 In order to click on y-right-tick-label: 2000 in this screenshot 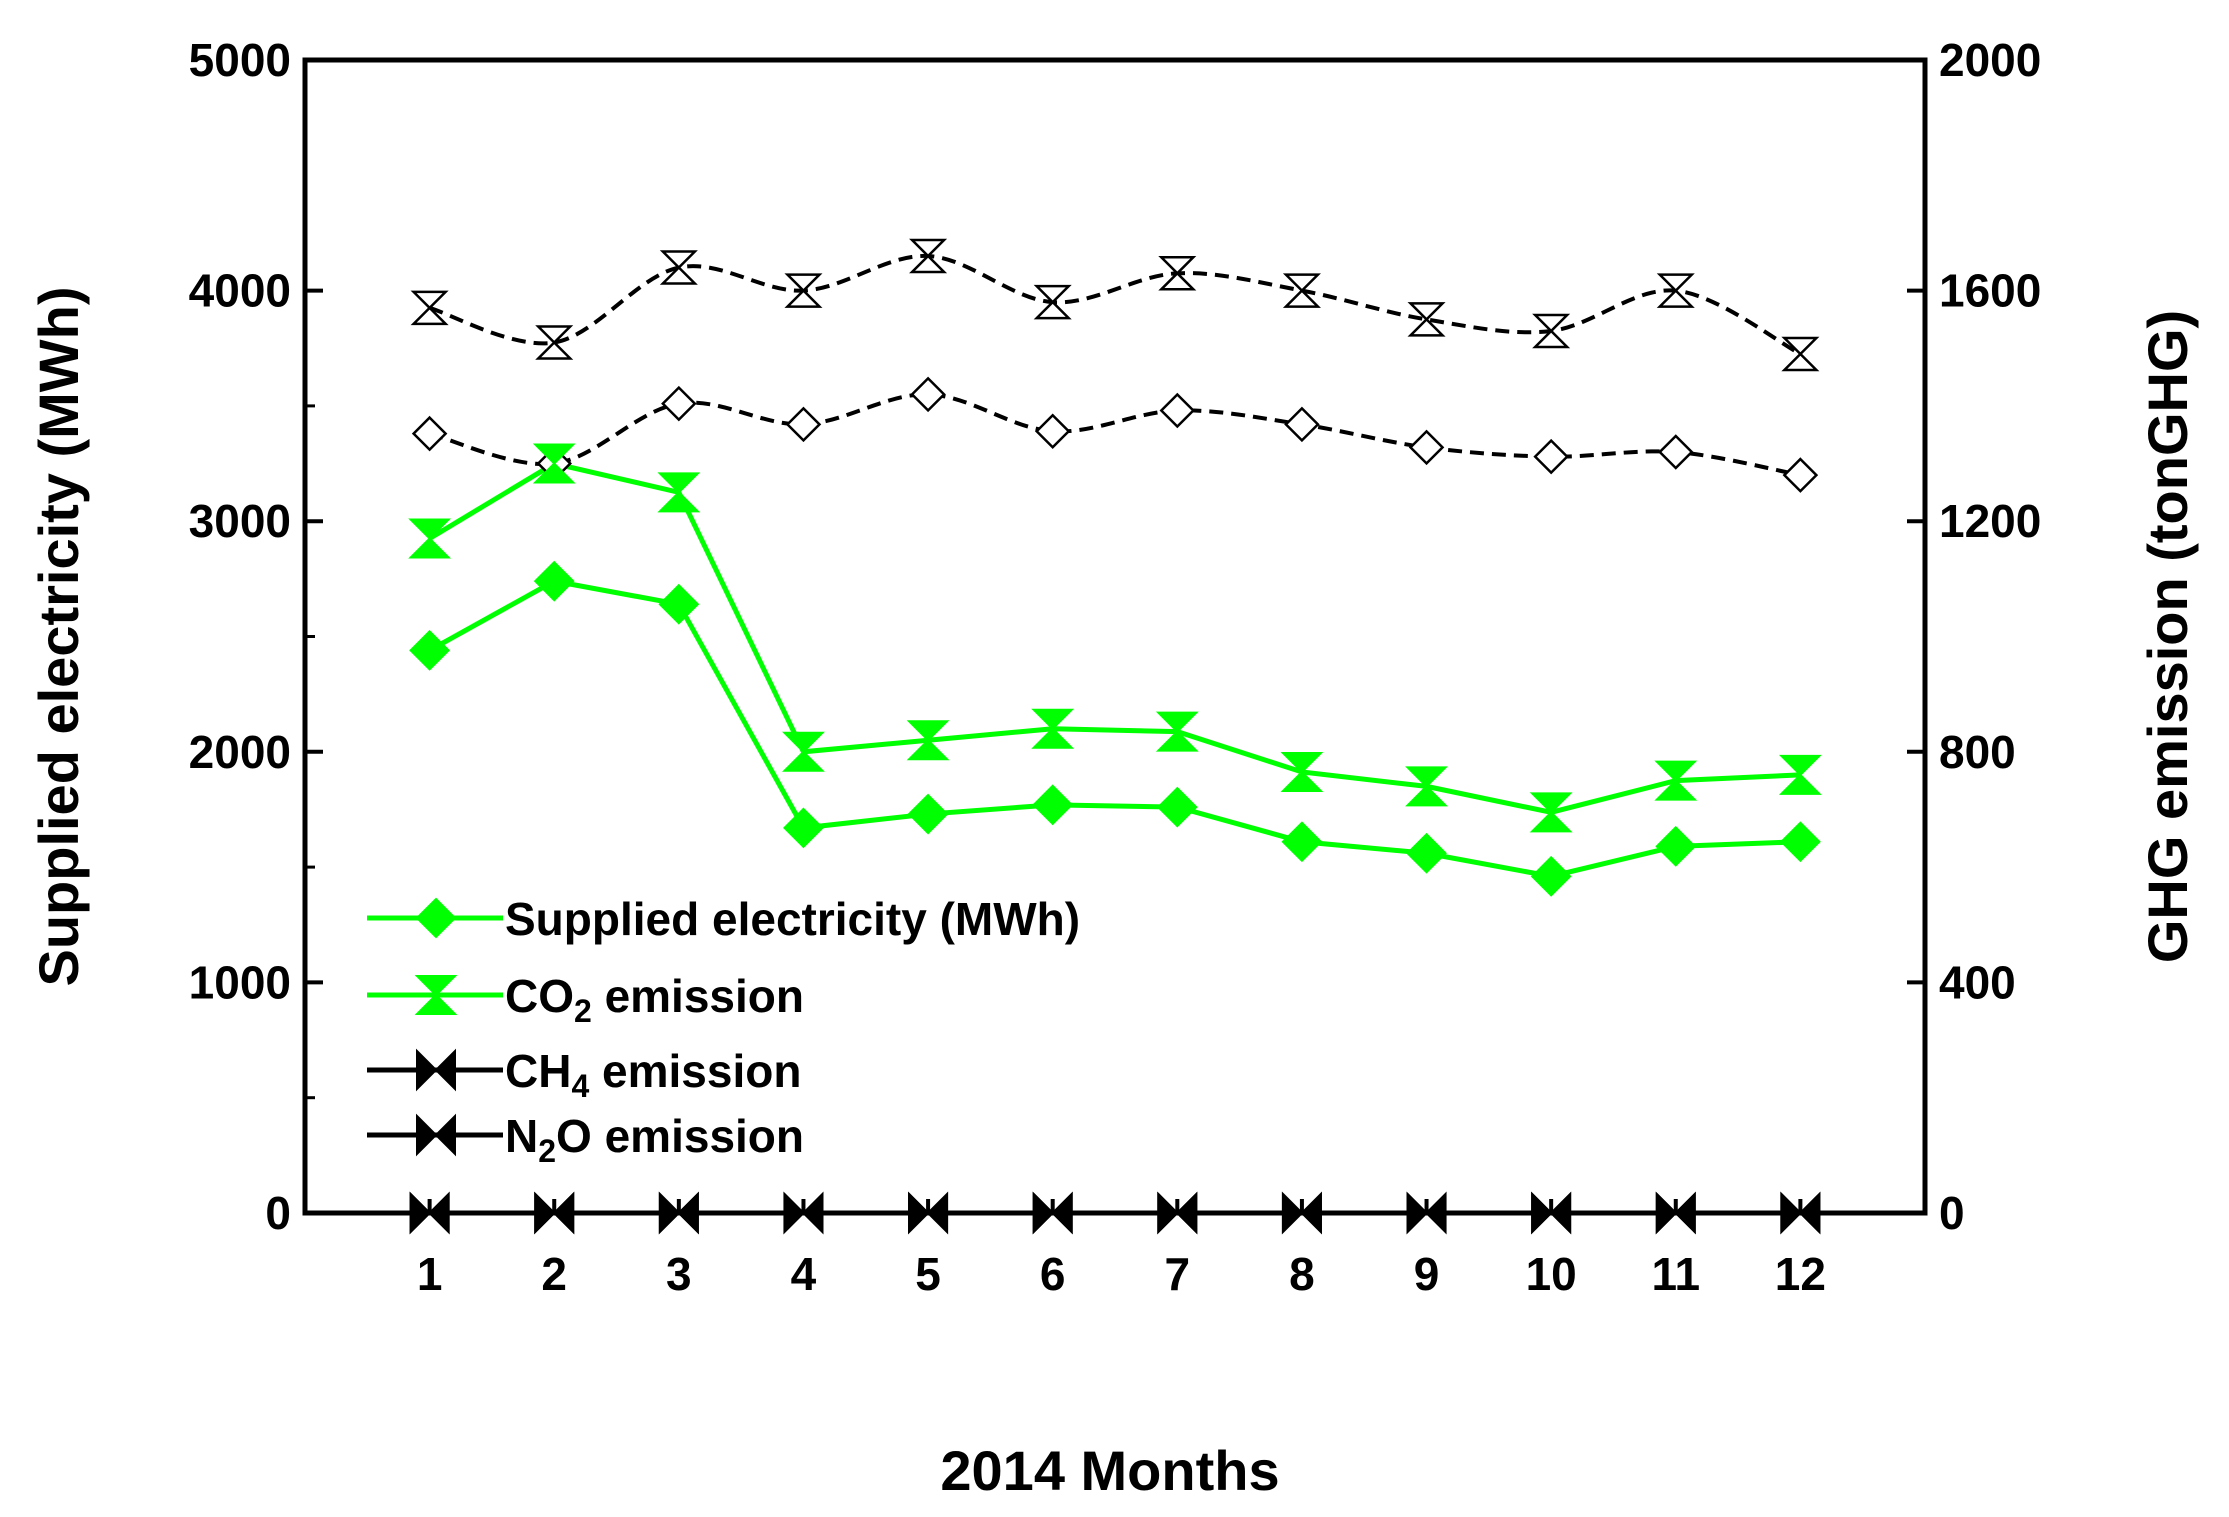, I will do `click(1990, 60)`.